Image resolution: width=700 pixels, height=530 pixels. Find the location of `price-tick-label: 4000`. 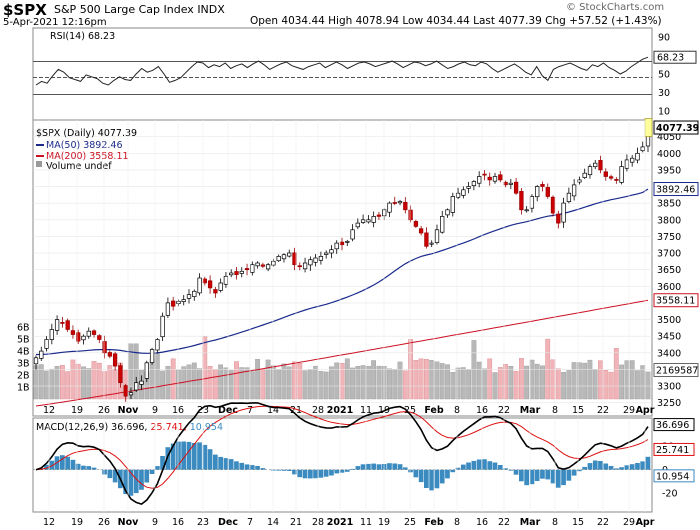

price-tick-label: 4000 is located at coordinates (669, 154).